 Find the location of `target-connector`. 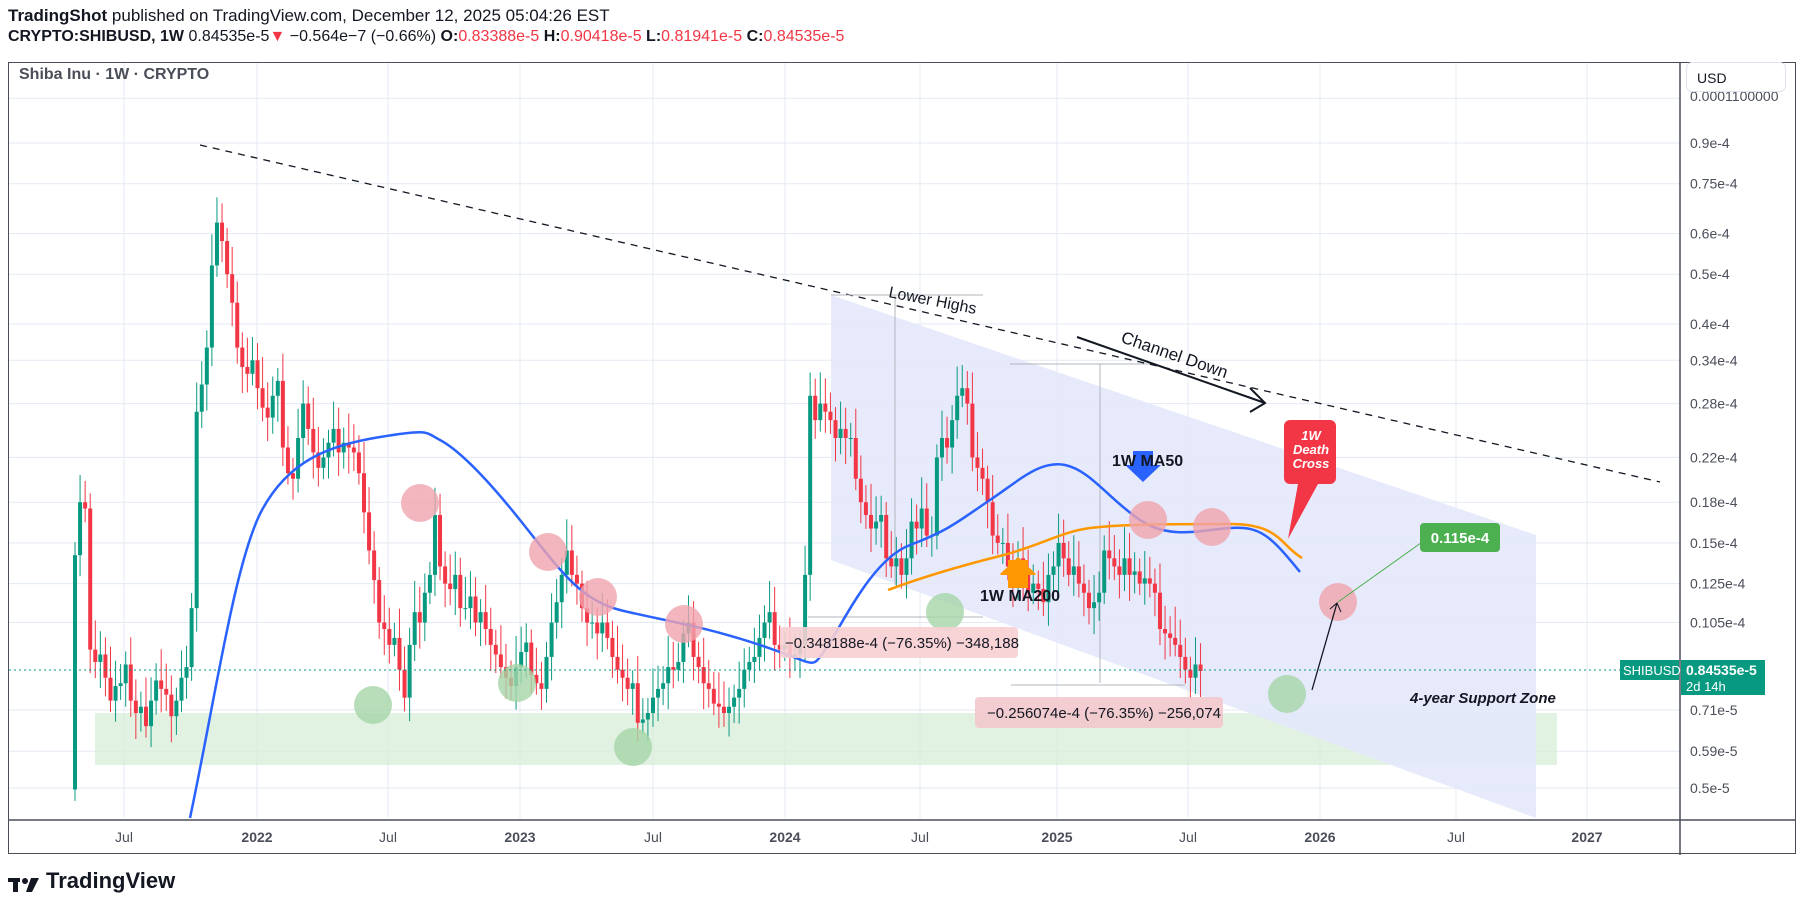

target-connector is located at coordinates (1381, 571).